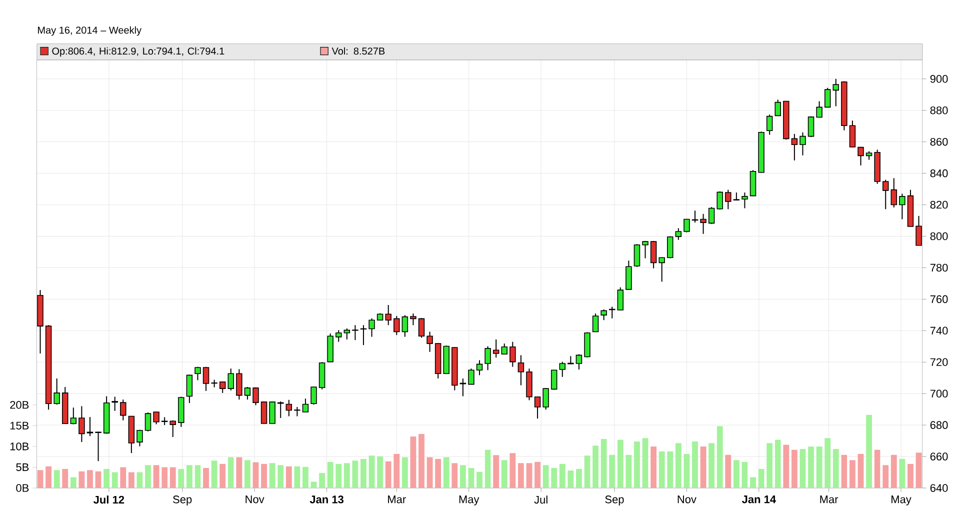  I want to click on y-tick-label: 700, so click(939, 394).